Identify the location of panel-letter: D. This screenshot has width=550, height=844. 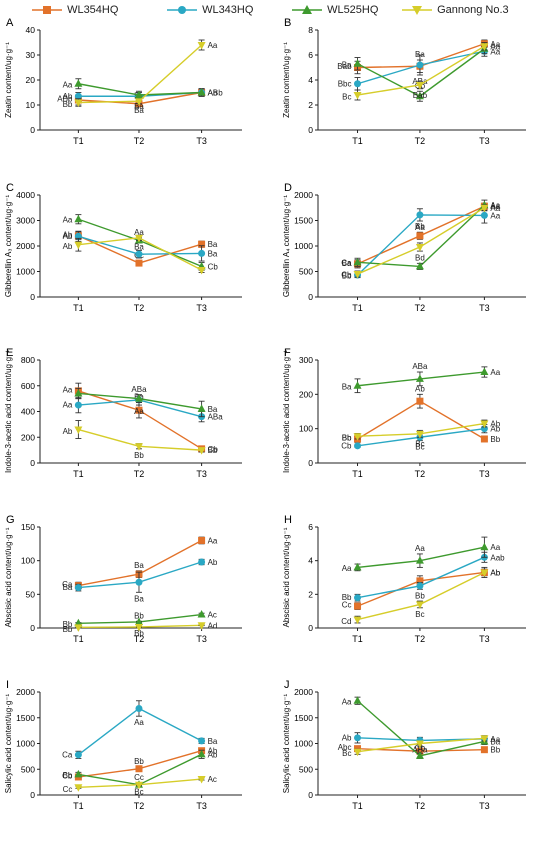
(288, 188).